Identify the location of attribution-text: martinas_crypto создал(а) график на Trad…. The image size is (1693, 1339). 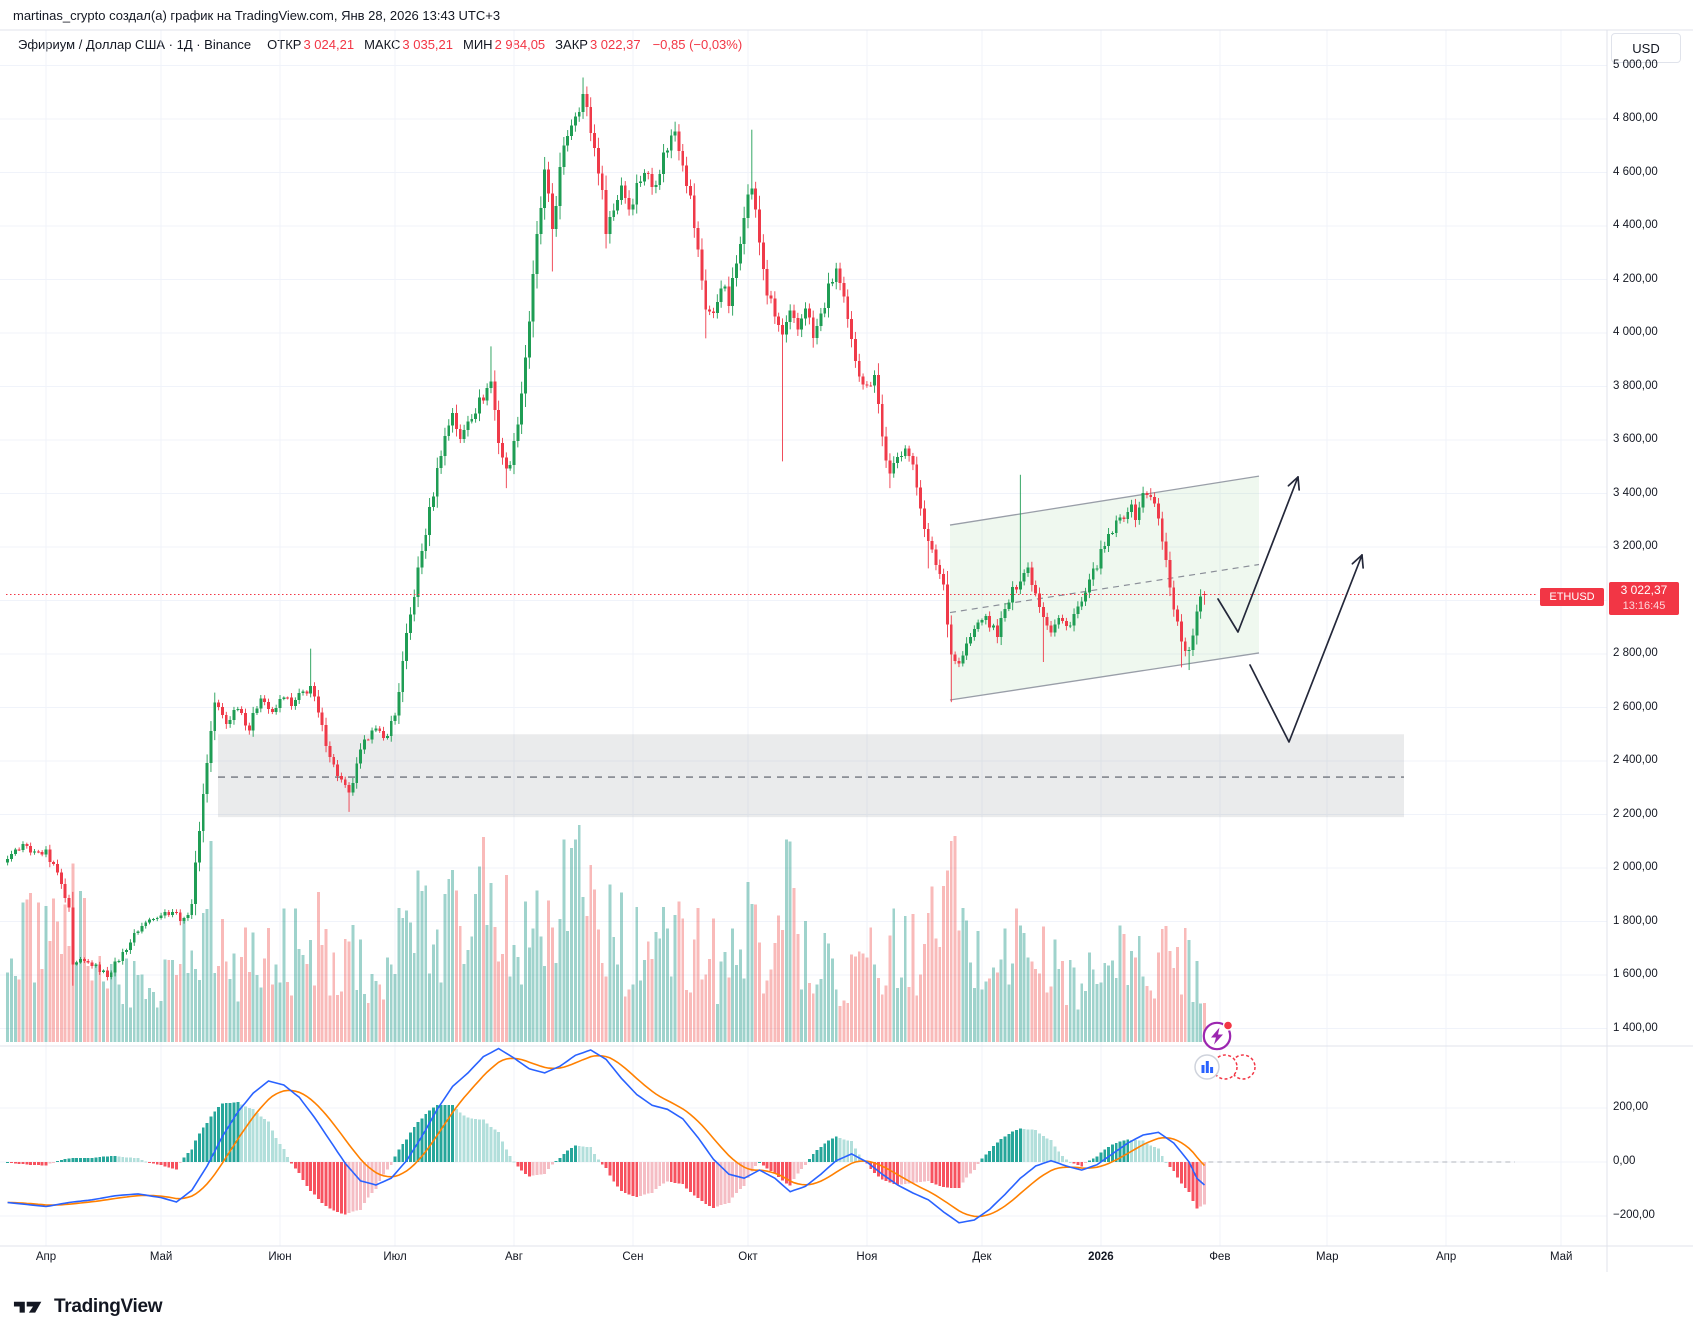
(257, 15).